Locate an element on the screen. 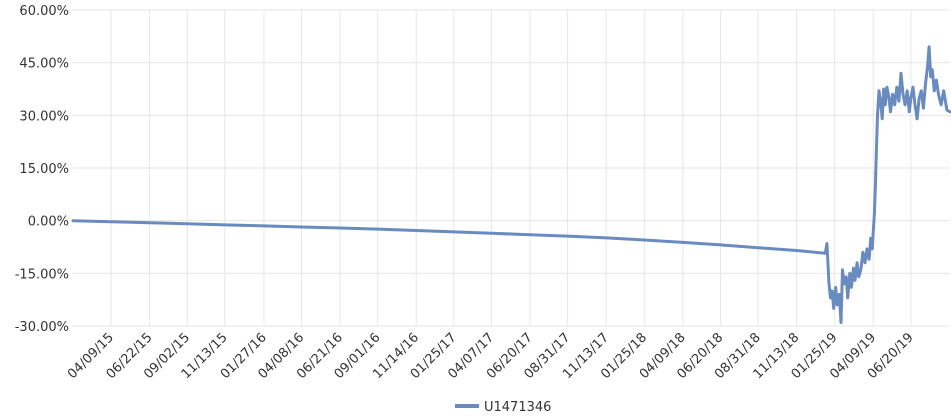  y-tick-label: 15.00% is located at coordinates (44, 169).